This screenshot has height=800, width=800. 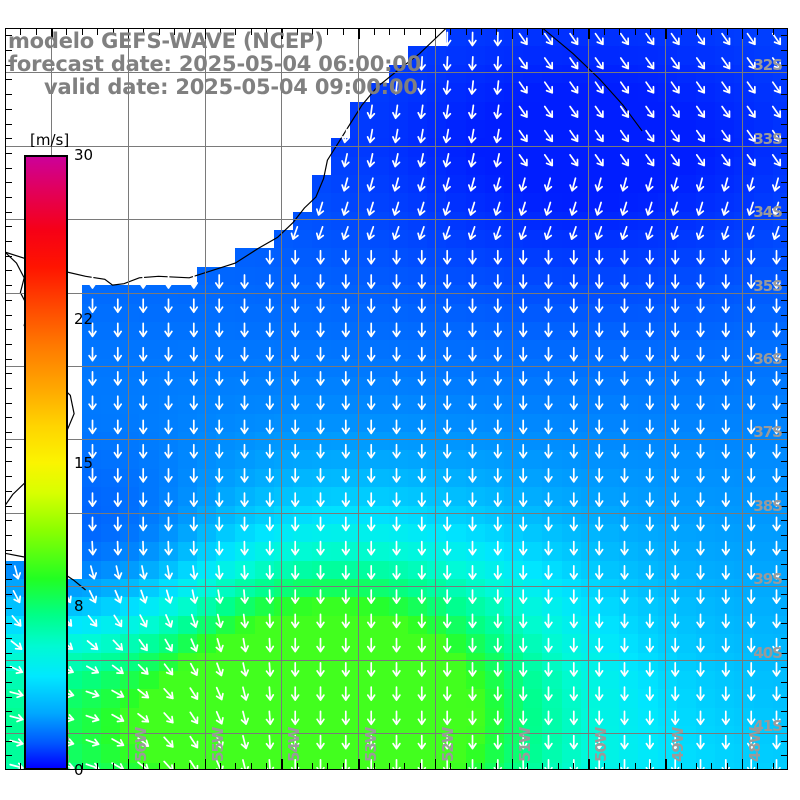 I want to click on lon-label: 54W, so click(x=294, y=744).